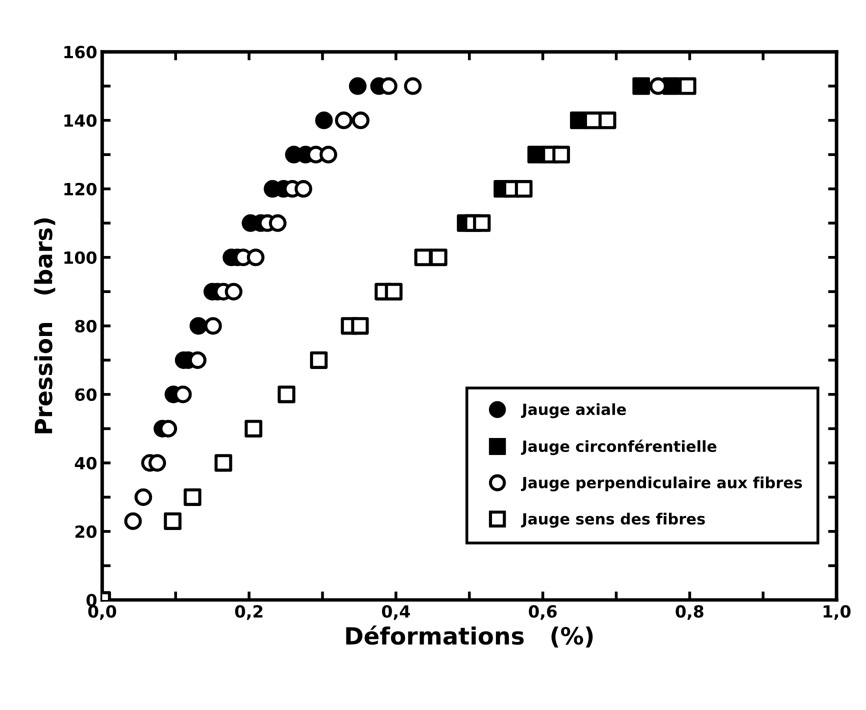 The width and height of the screenshot is (866, 710). What do you see at coordinates (542, 612) in the screenshot?
I see `x-tick-label: 0,6` at bounding box center [542, 612].